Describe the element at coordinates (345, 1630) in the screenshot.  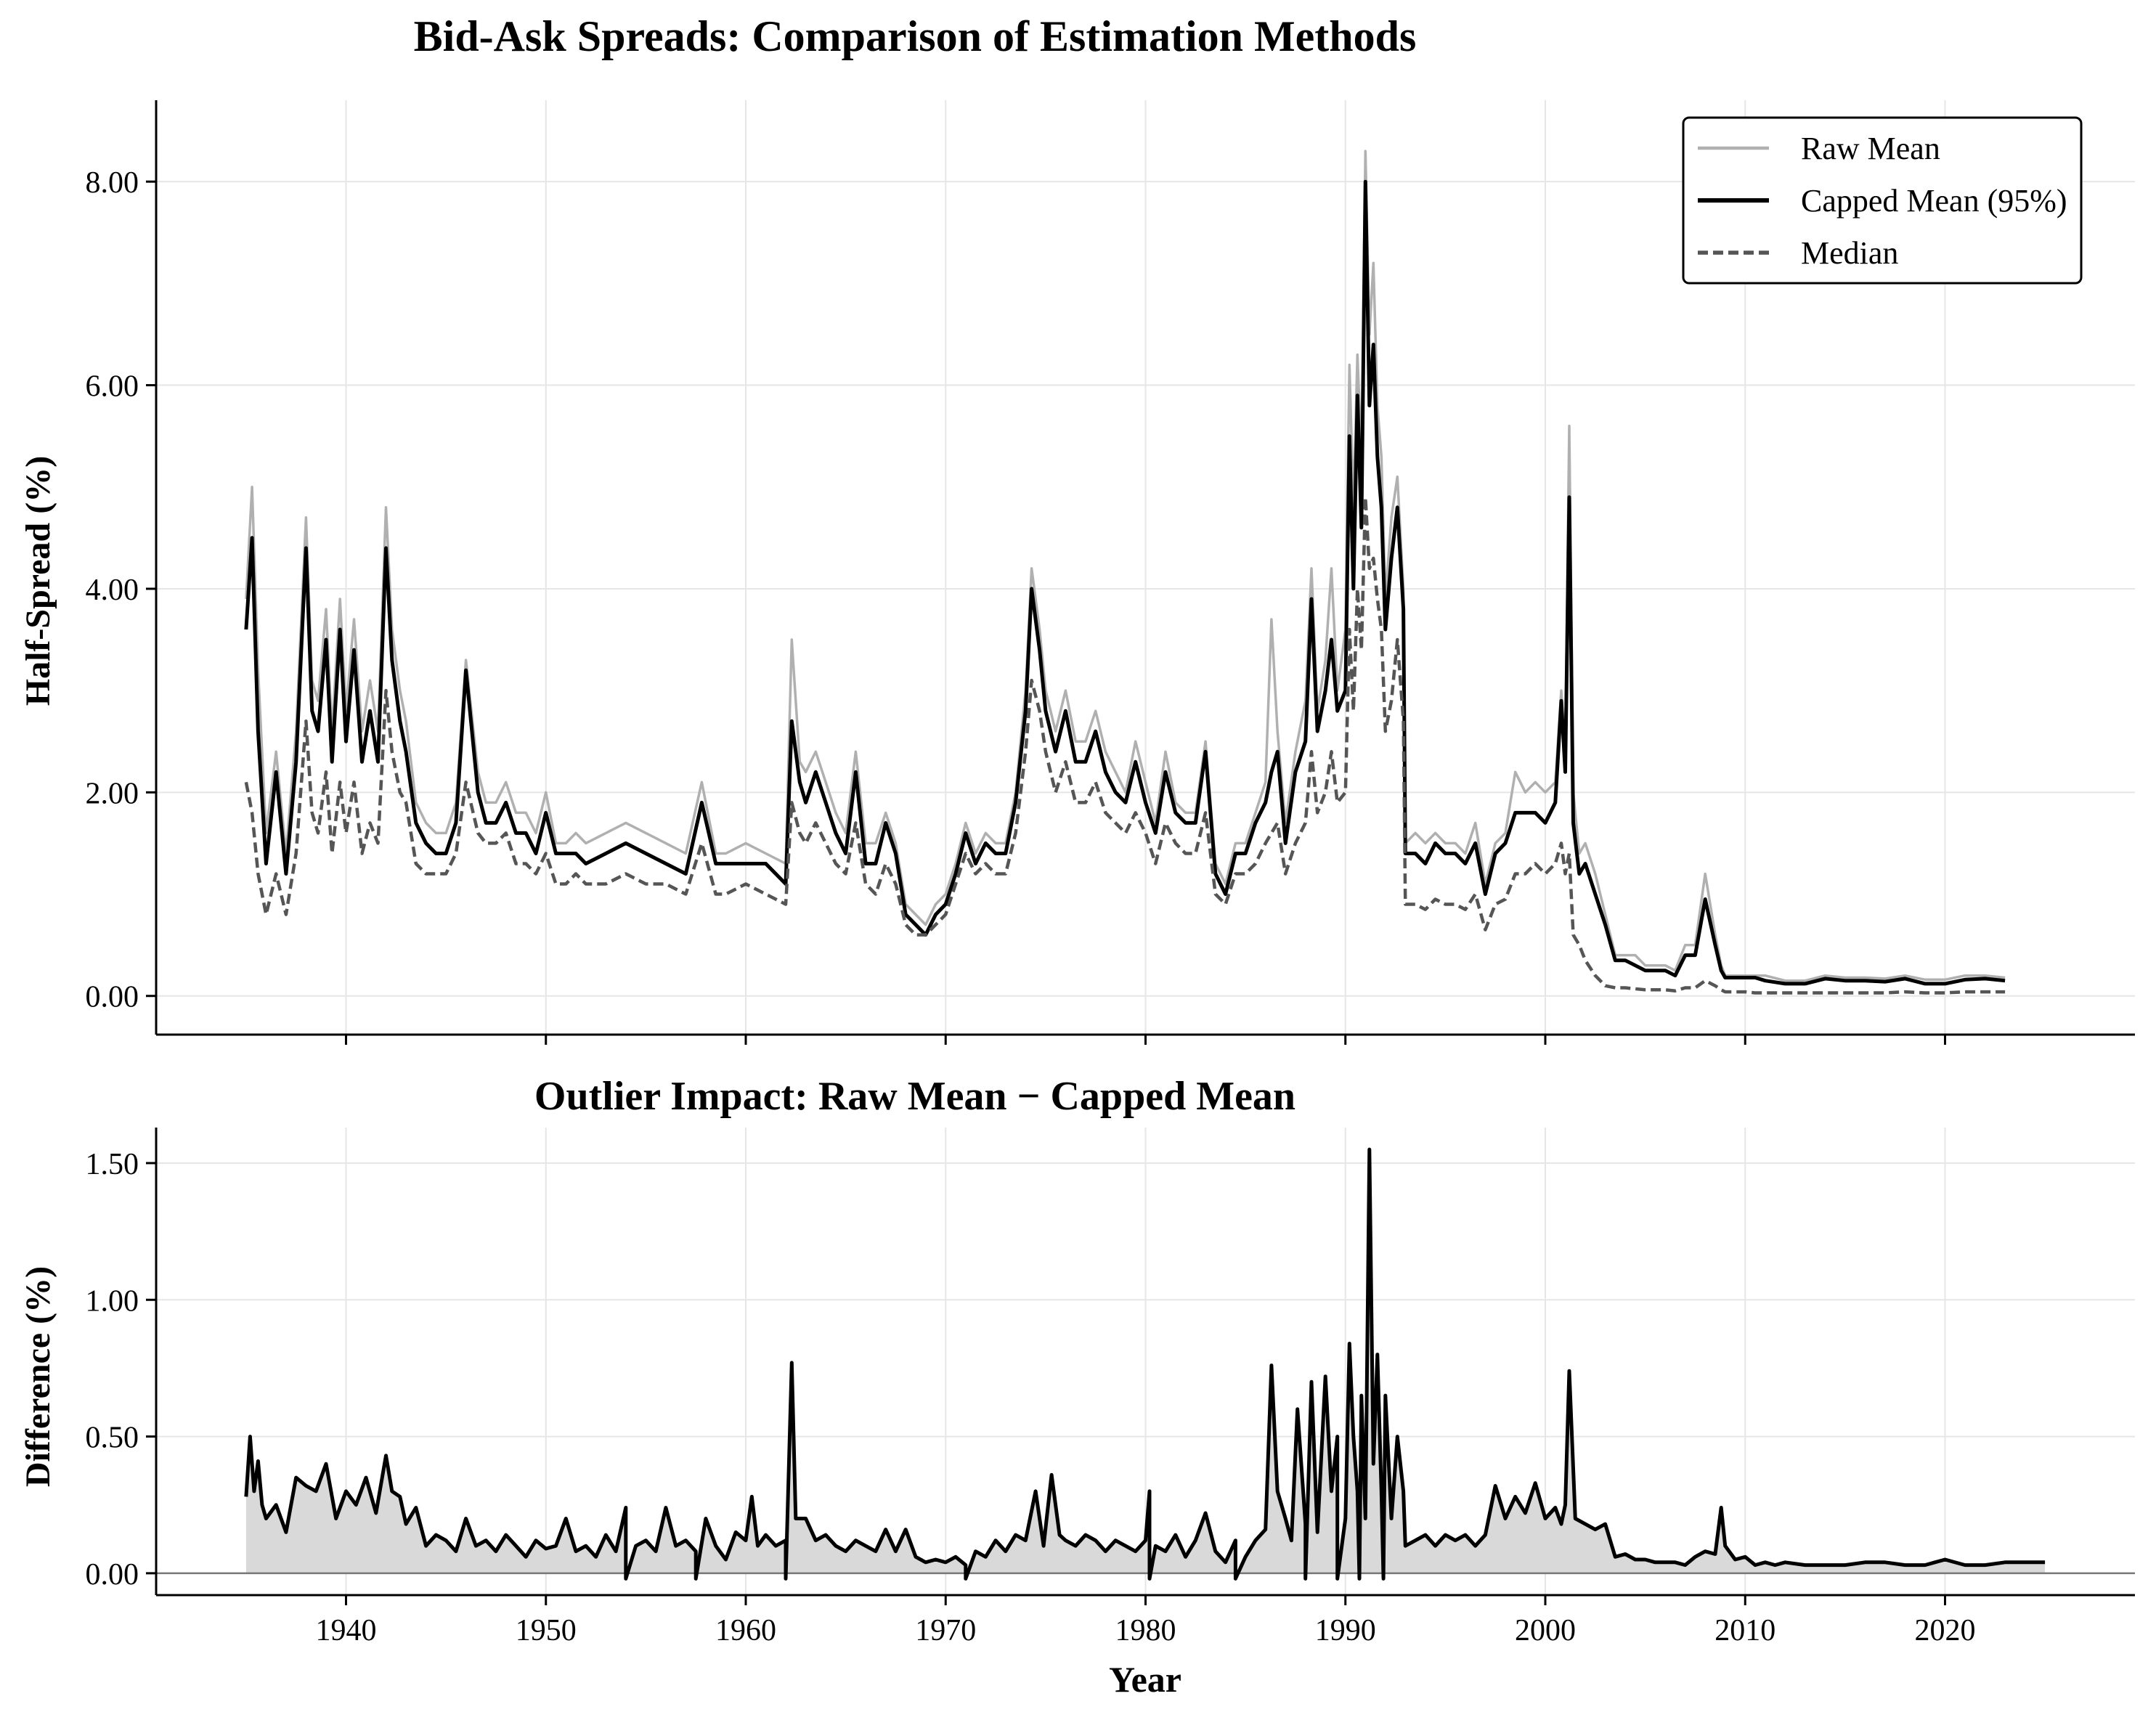
I see `bottom-xtick-label-1940: 1940` at that location.